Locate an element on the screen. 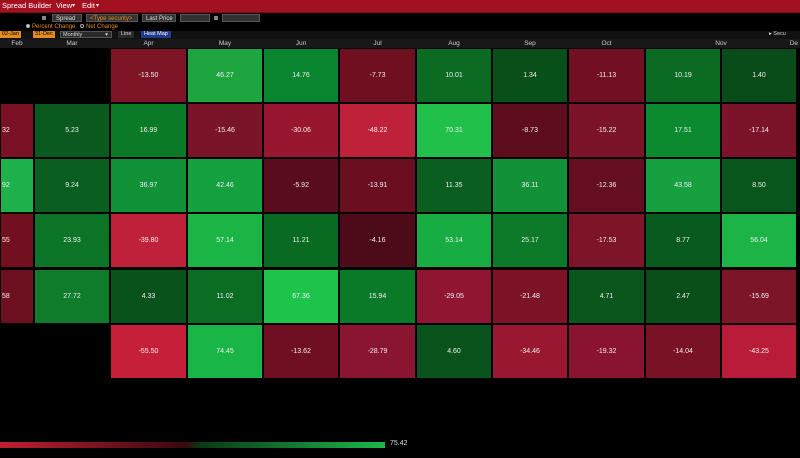 The width and height of the screenshot is (800, 458). heat-map-cell: 16.99 is located at coordinates (148, 130).